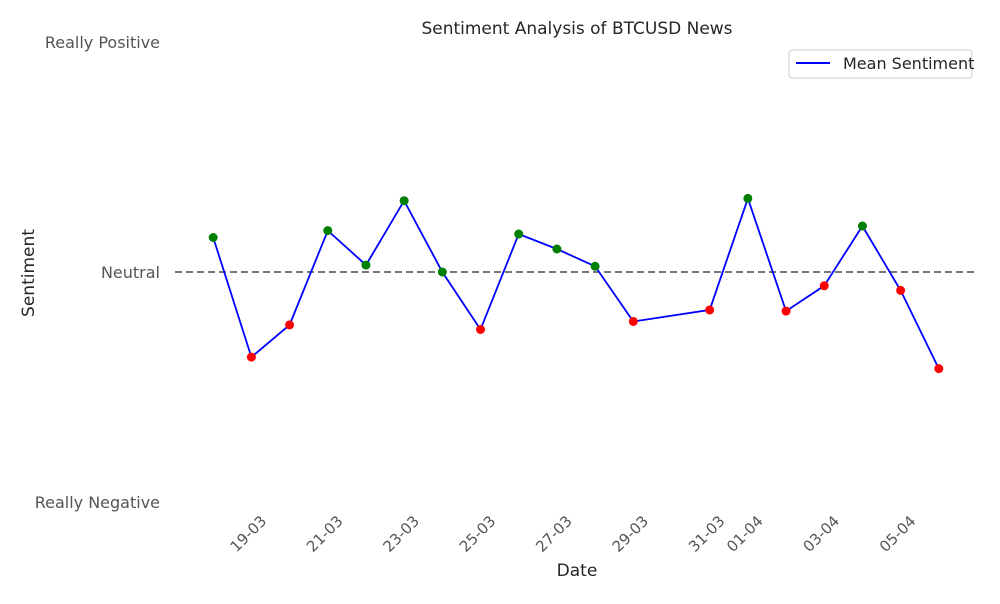 Image resolution: width=1000 pixels, height=604 pixels. Describe the element at coordinates (401, 534) in the screenshot. I see `x-tick-label: 23-03` at that location.